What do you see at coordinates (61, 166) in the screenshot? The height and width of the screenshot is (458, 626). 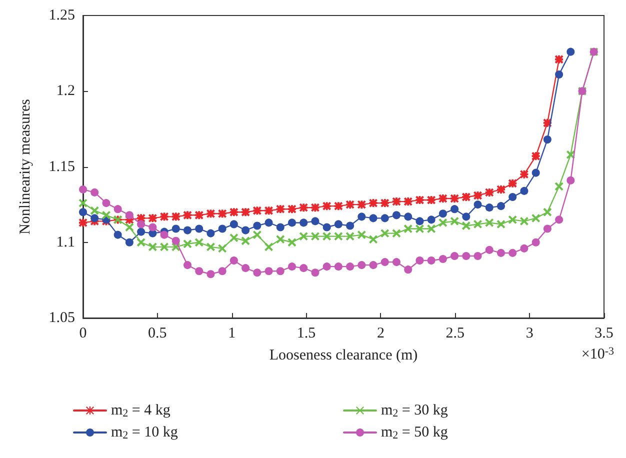 I see `y-tick-label: 1.15` at bounding box center [61, 166].